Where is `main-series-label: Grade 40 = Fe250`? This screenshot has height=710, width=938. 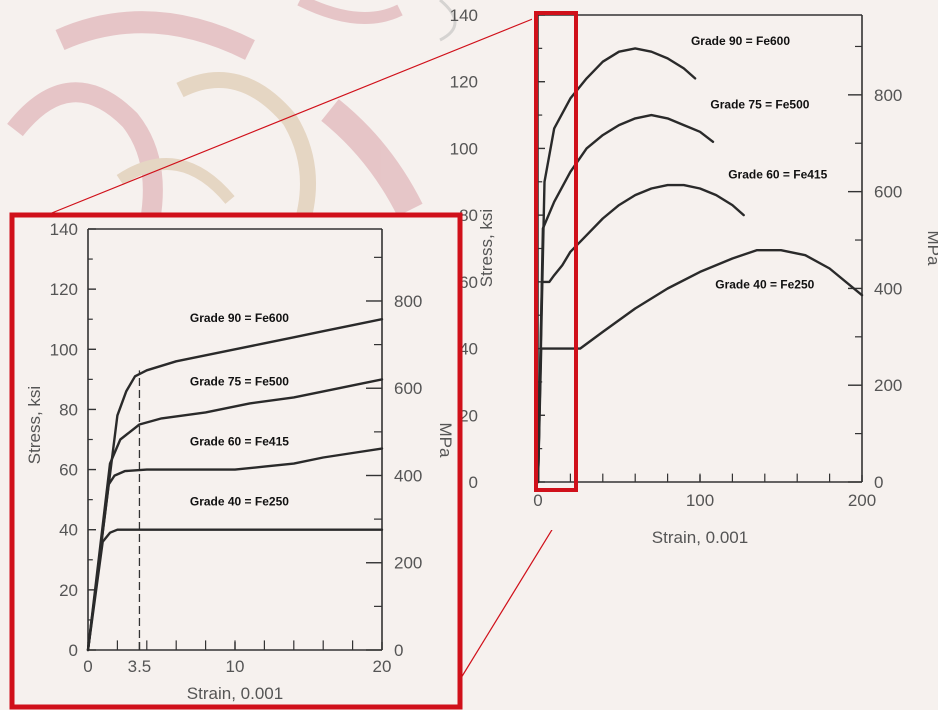
main-series-label: Grade 40 = Fe250 is located at coordinates (764, 285).